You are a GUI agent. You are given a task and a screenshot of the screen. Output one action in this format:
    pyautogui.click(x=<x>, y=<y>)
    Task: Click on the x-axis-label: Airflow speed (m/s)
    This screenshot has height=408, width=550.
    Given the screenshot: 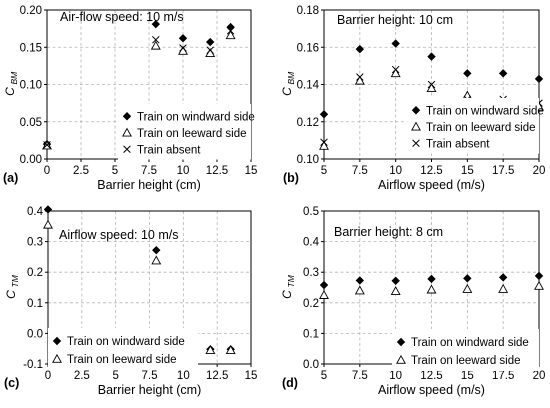 What is the action you would take?
    pyautogui.click(x=431, y=390)
    